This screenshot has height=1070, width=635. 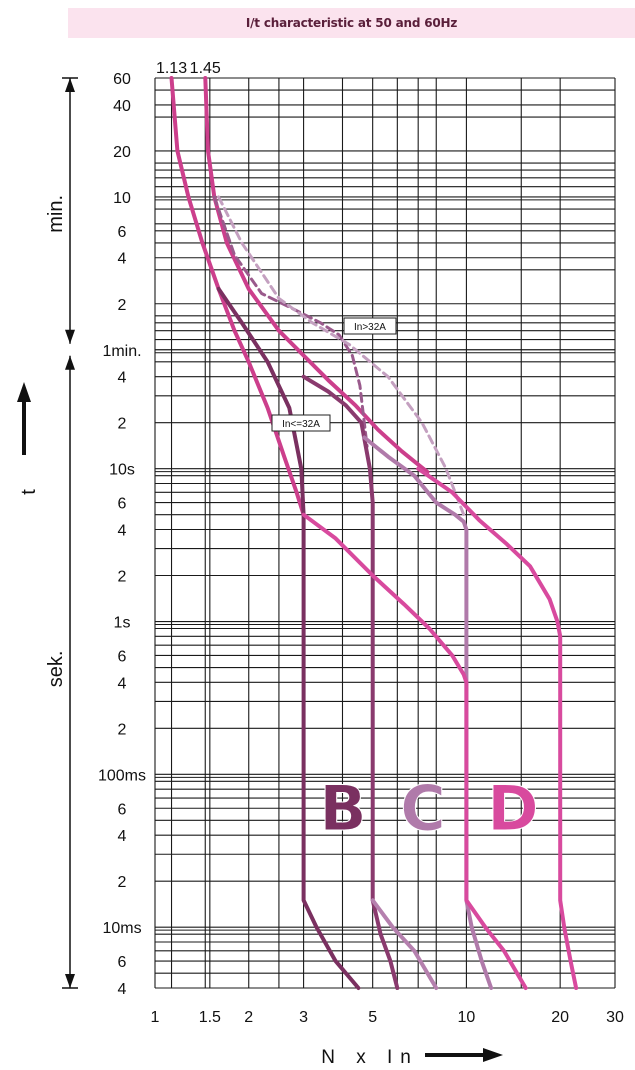 I want to click on x-tick-label: 30, so click(x=615, y=1017).